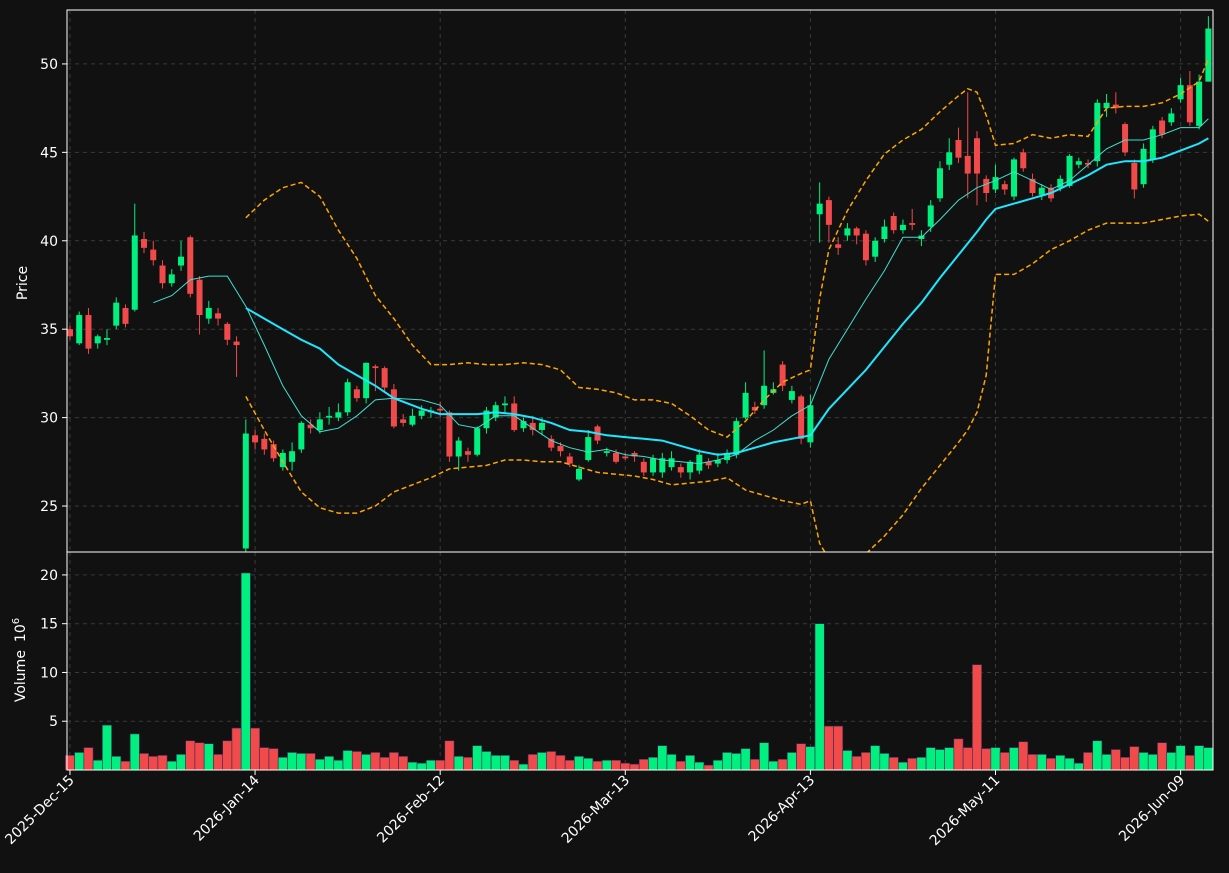  I want to click on price-axis-label: Price, so click(23, 283).